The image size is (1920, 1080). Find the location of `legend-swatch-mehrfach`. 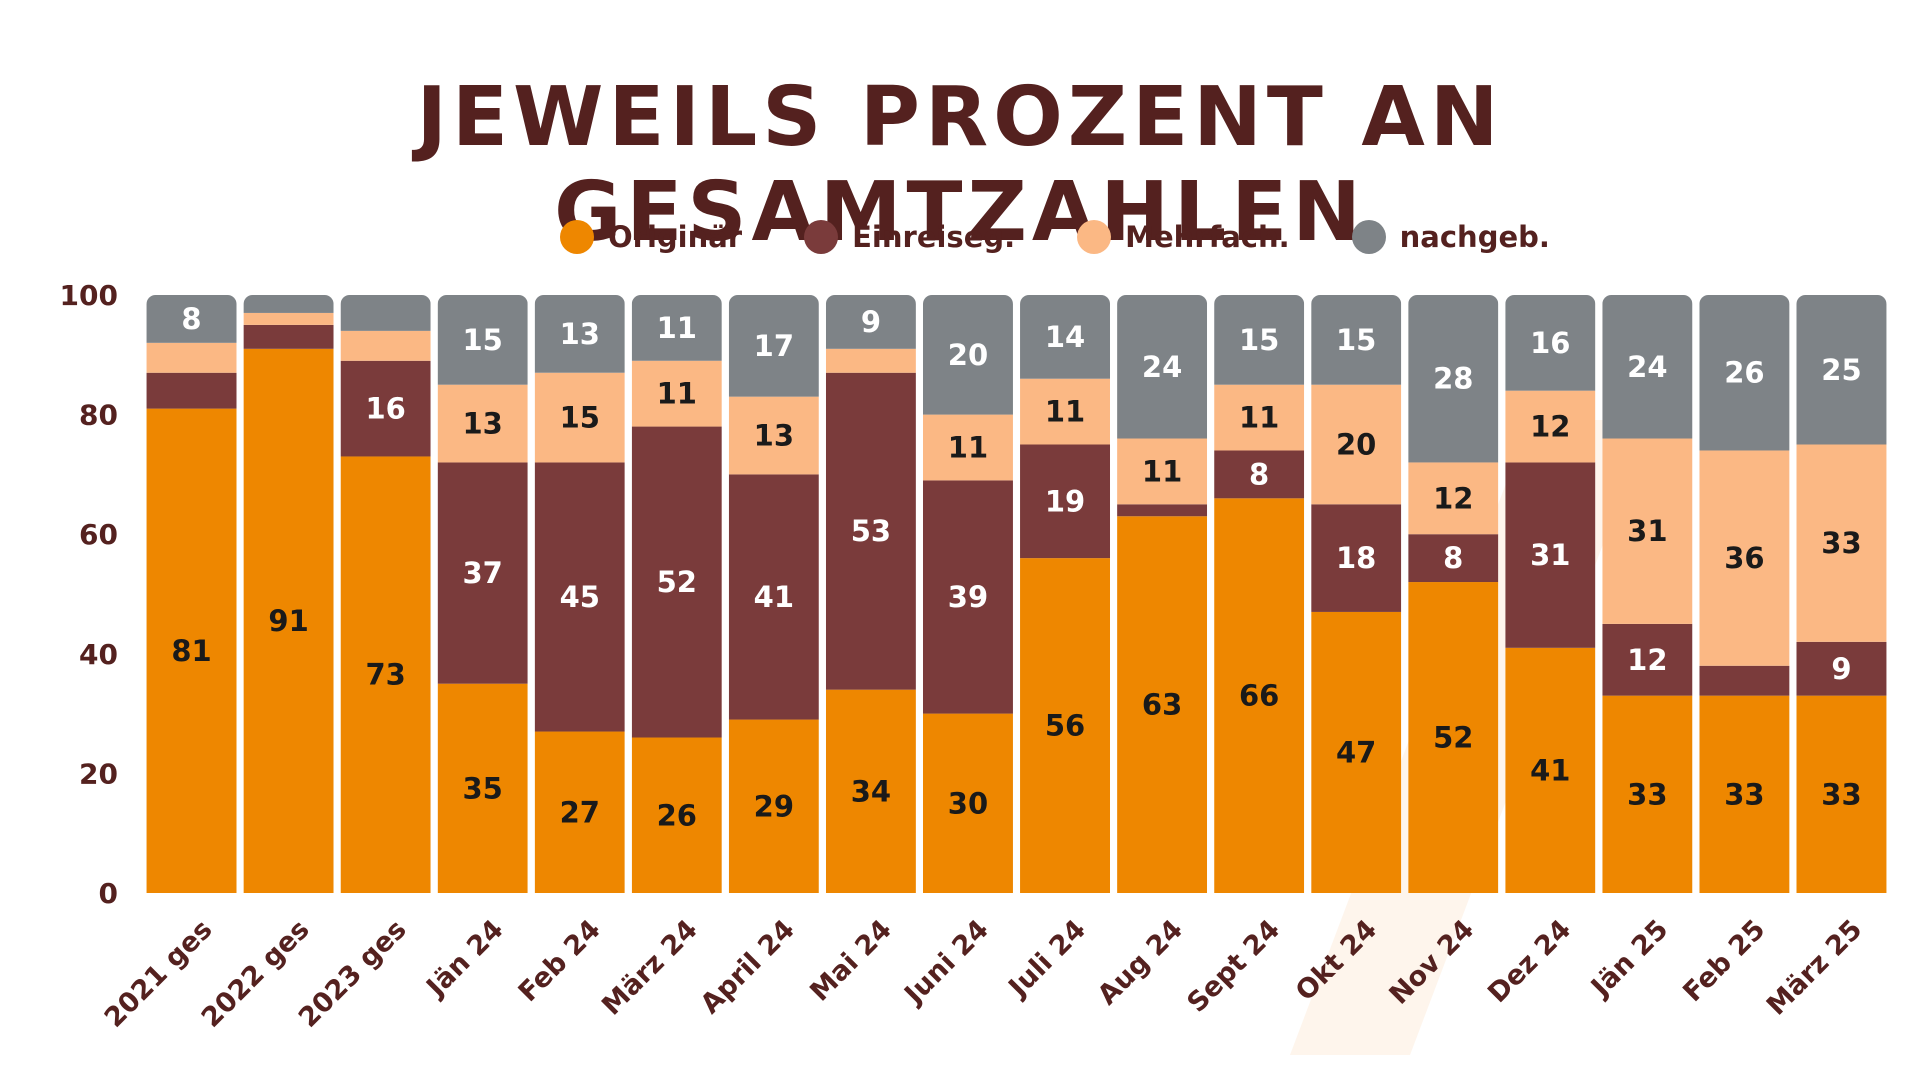

legend-swatch-mehrfach is located at coordinates (1094, 237).